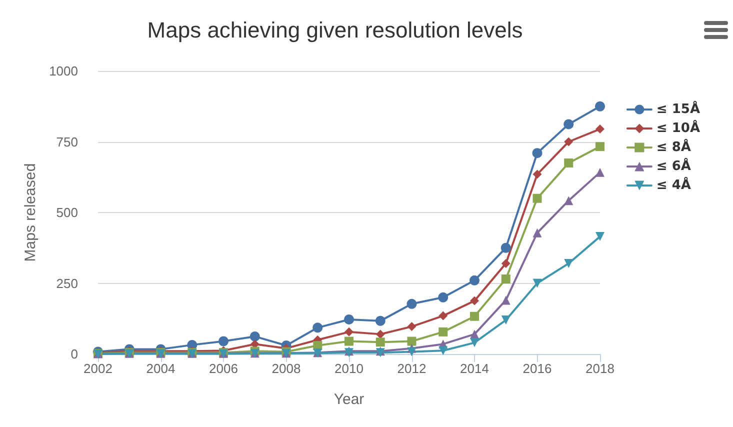 This screenshot has height=427, width=733. I want to click on x-tick-label: 2012, so click(411, 368).